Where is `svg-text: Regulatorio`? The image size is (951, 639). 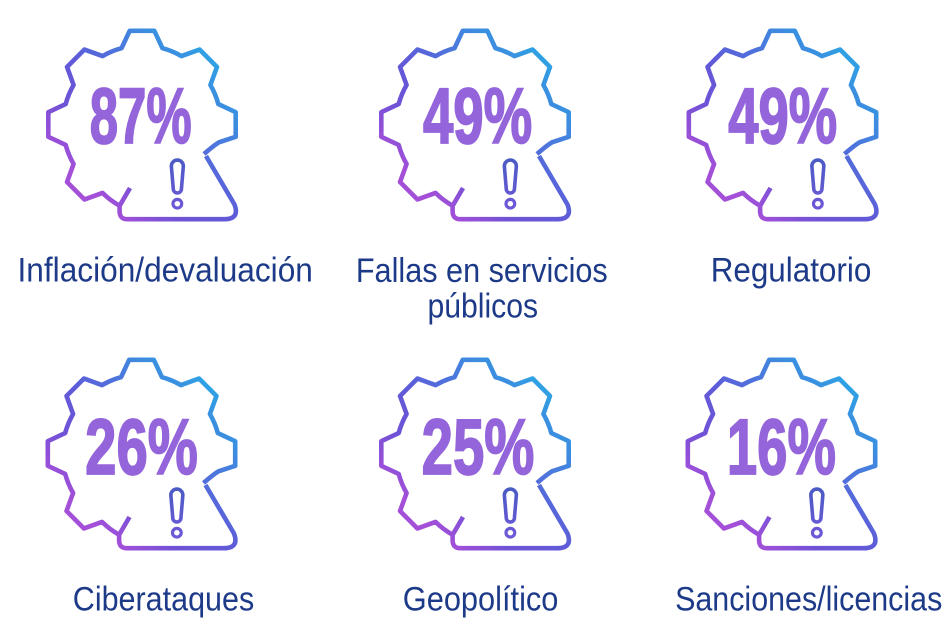
svg-text: Regulatorio is located at coordinates (791, 271).